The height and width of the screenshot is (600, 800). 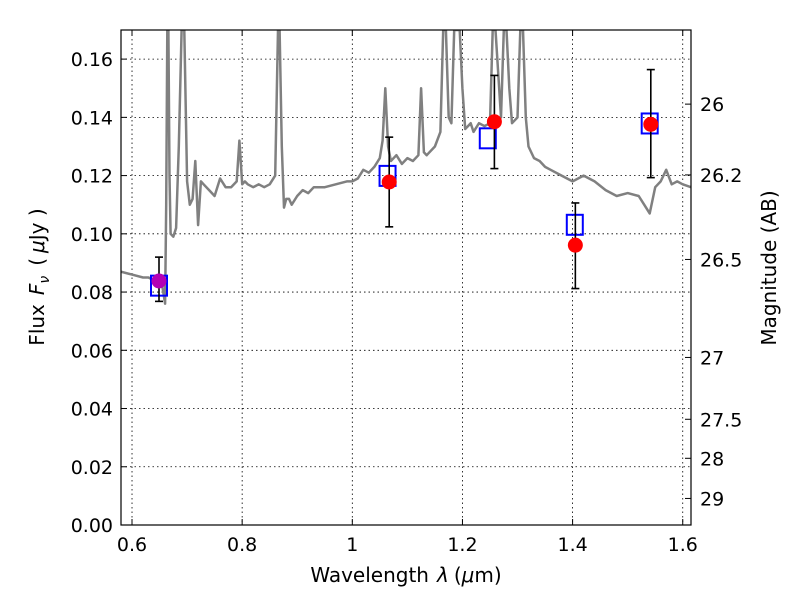 What do you see at coordinates (769, 267) in the screenshot?
I see `right-axis-label: Magnitude (AB)` at bounding box center [769, 267].